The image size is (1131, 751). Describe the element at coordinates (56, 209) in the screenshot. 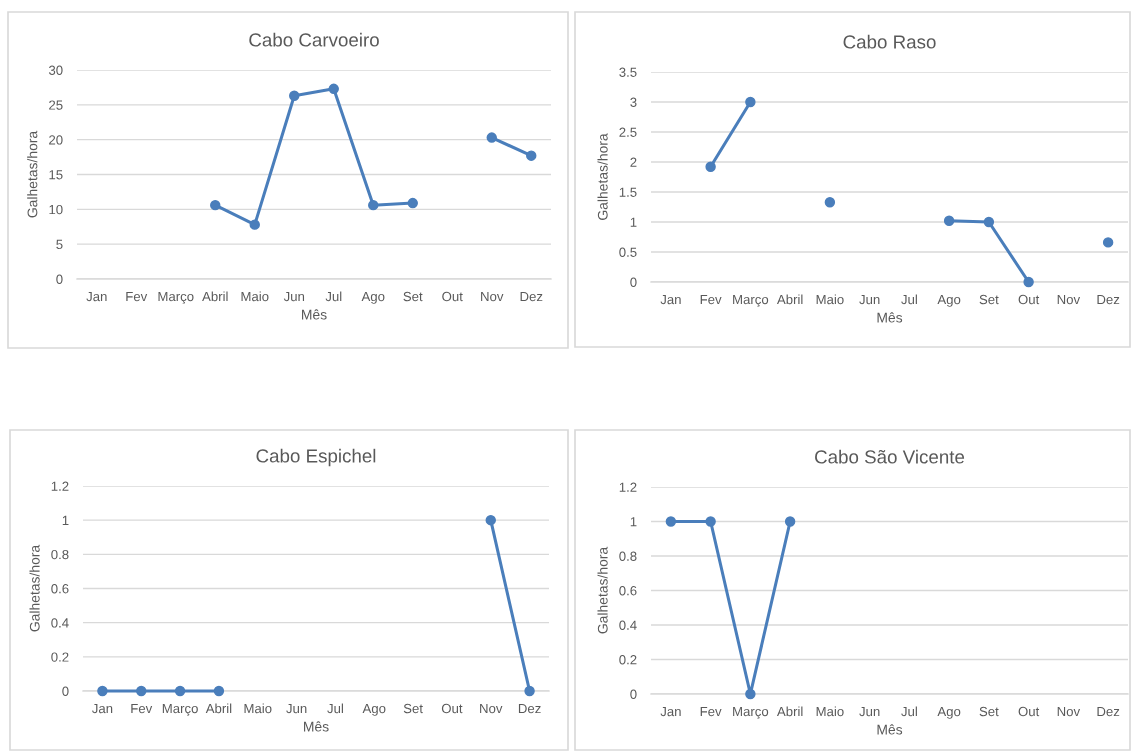

I see `y-tick-label: 10` at that location.